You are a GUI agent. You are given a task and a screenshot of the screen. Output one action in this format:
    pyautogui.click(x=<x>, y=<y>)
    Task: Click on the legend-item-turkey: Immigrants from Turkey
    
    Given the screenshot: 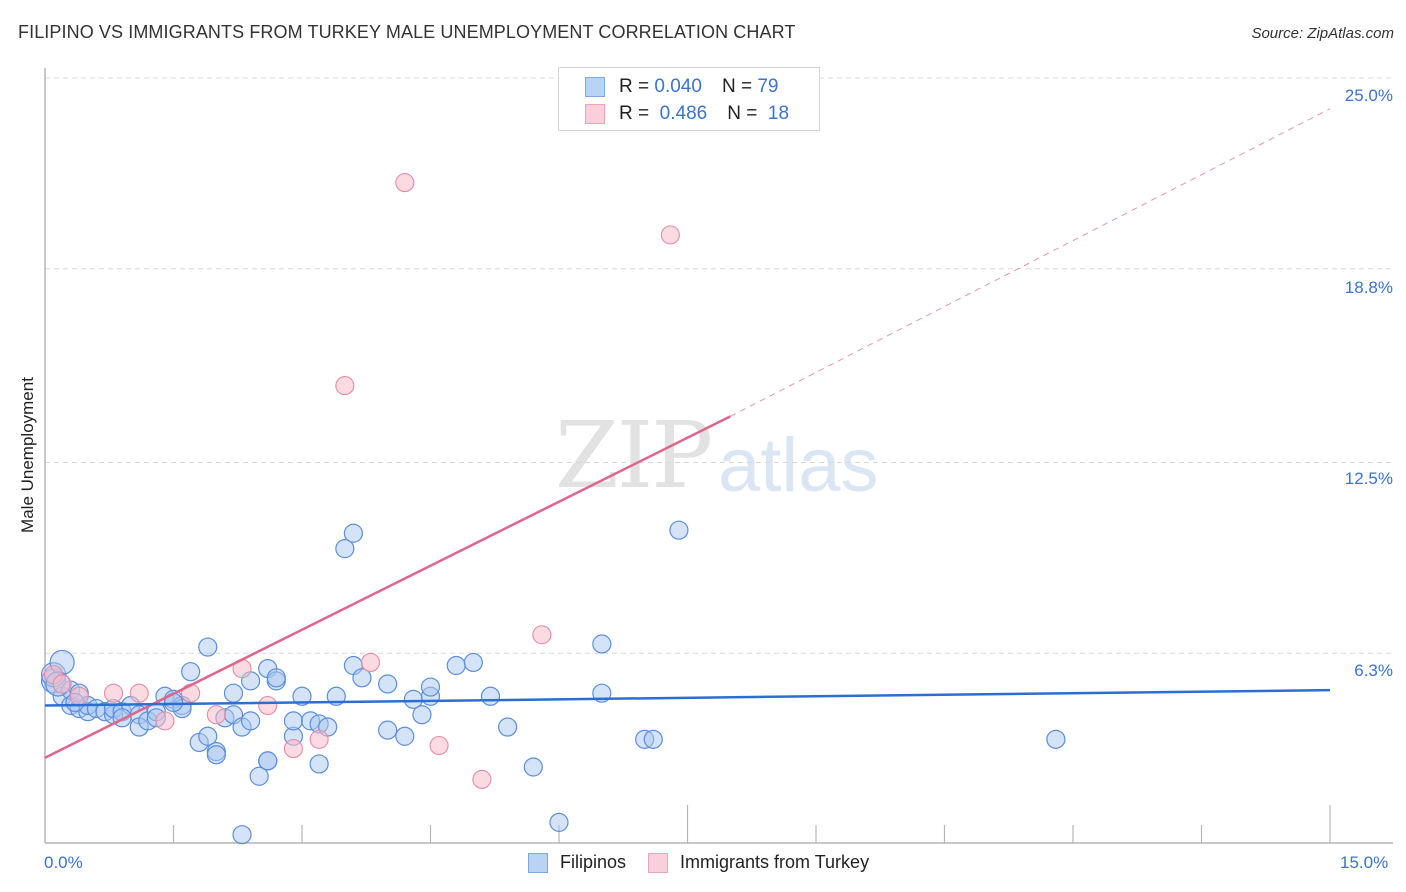 What is the action you would take?
    pyautogui.click(x=758, y=862)
    